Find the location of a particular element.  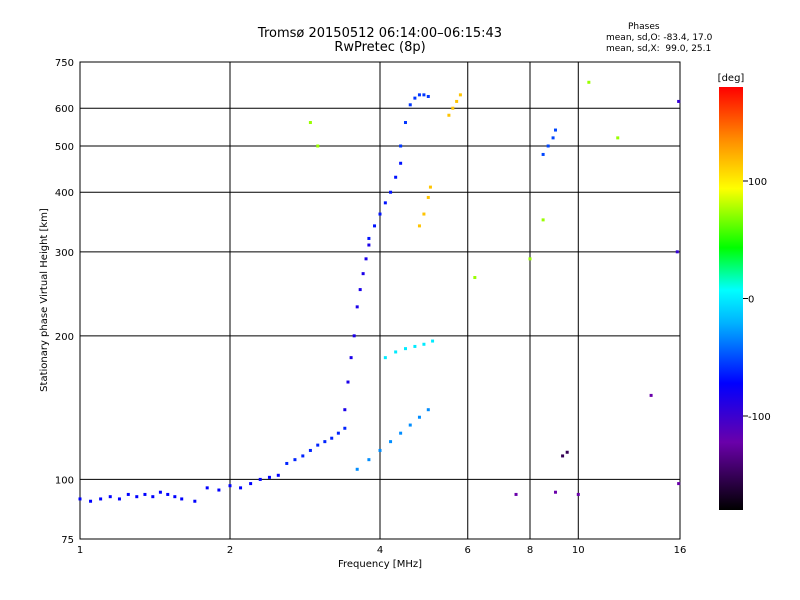

colorbar-tick-label: 0 is located at coordinates (751, 300).